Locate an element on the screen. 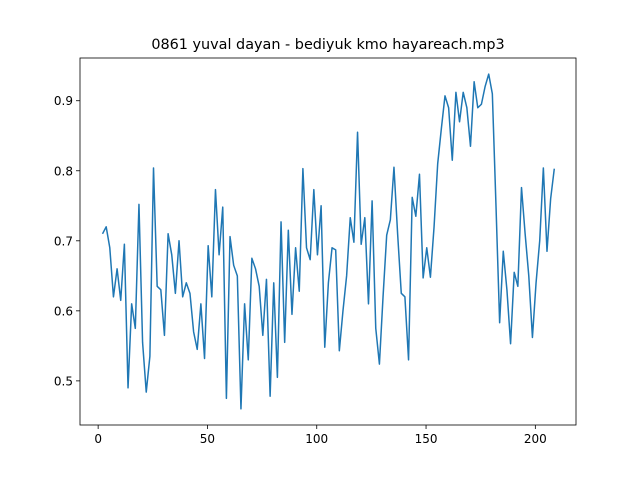 The image size is (640, 480). x-tick-label: 200 is located at coordinates (535, 439).